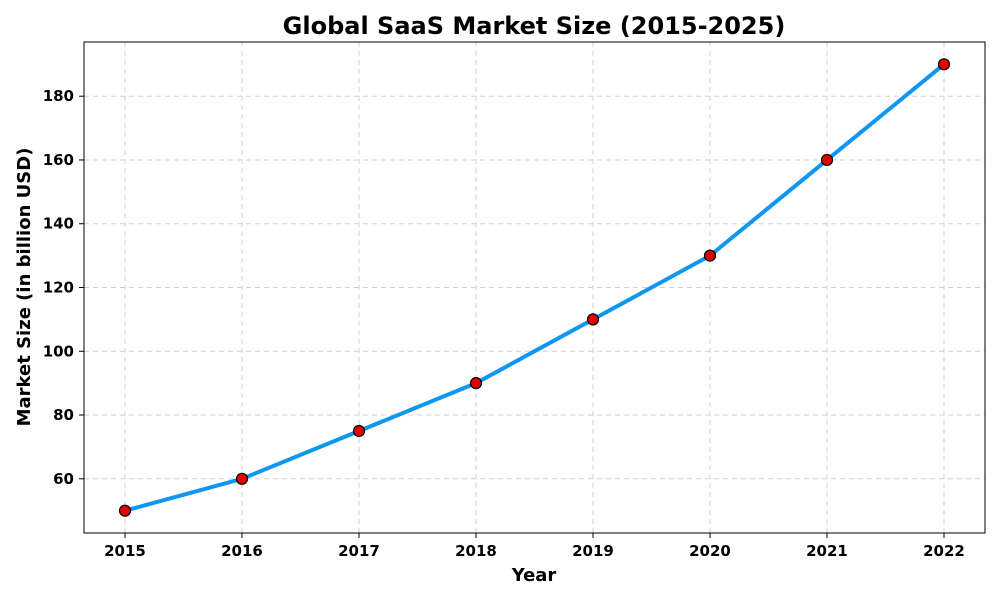  What do you see at coordinates (58, 96) in the screenshot?
I see `y-tick-label: 180` at bounding box center [58, 96].